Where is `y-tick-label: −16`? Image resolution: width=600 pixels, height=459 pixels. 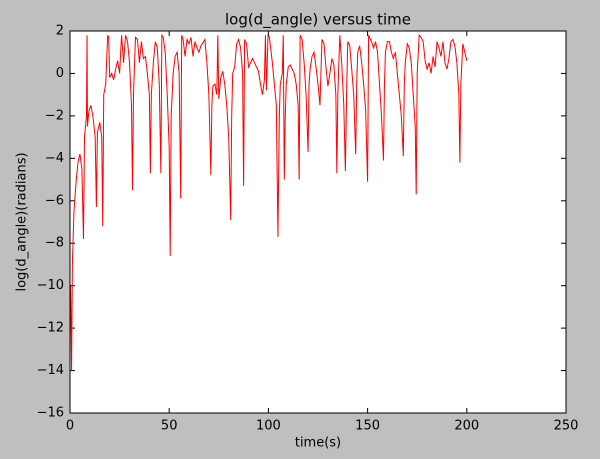
y-tick-label: −16 is located at coordinates (50, 413).